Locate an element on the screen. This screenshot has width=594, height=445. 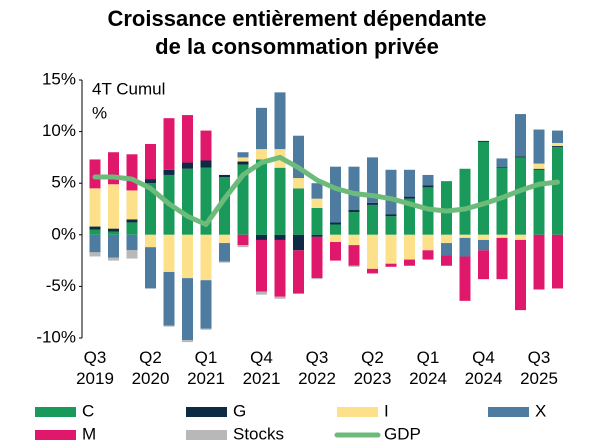
legend-label: G is located at coordinates (239, 410).